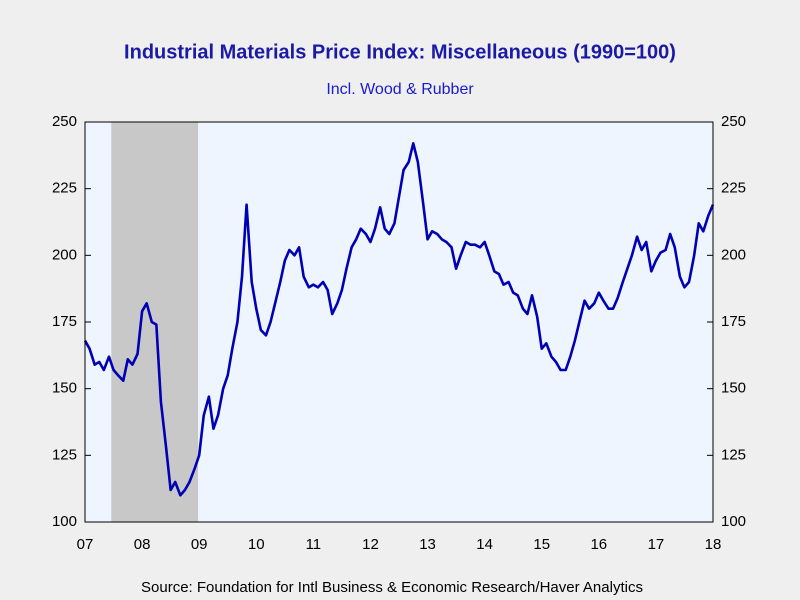  What do you see at coordinates (64, 521) in the screenshot?
I see `y-tick-label: 100` at bounding box center [64, 521].